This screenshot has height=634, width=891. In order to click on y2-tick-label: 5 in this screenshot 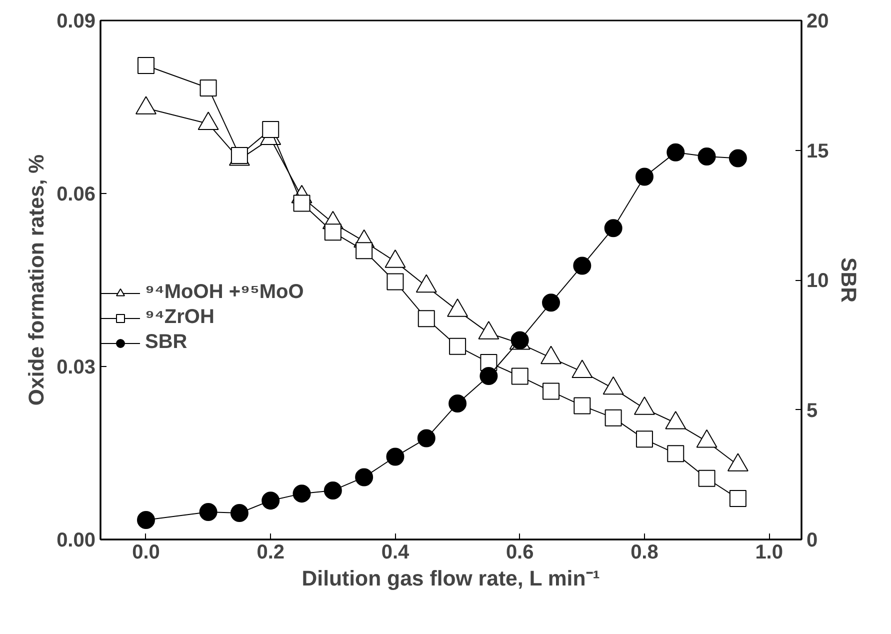, I will do `click(812, 411)`.